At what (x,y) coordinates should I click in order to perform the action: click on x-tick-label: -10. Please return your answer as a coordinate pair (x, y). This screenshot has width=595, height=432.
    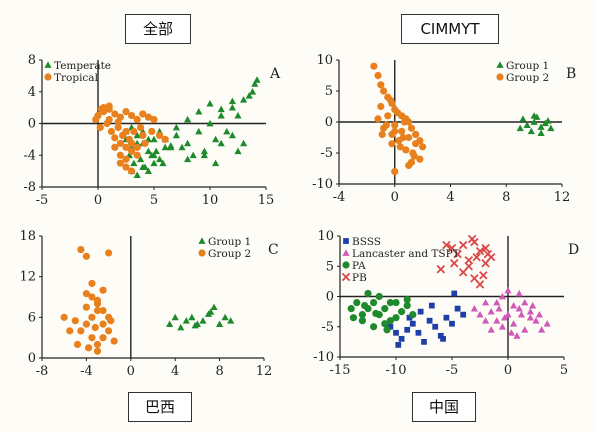
    Looking at the image, I should click on (396, 370).